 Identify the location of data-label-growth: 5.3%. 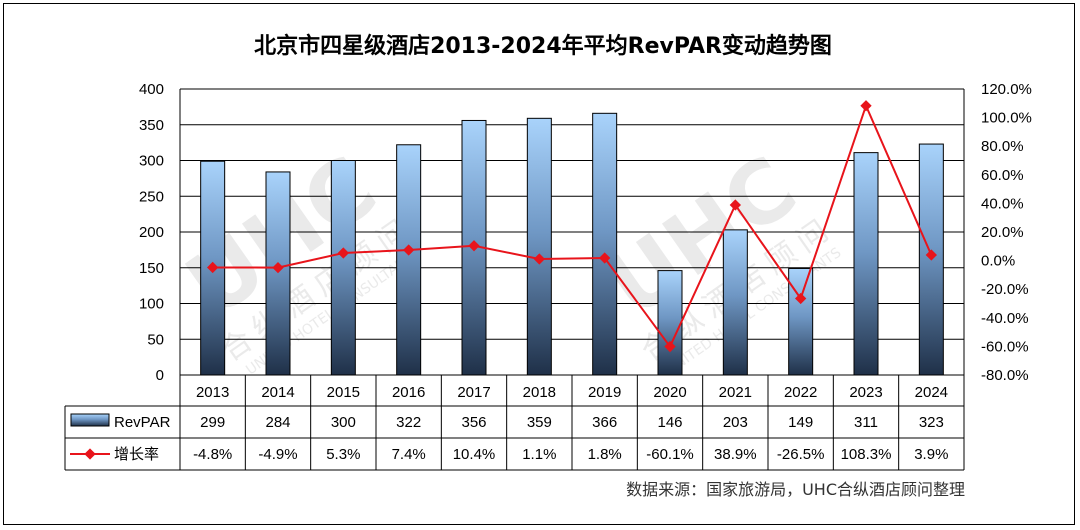
(343, 454).